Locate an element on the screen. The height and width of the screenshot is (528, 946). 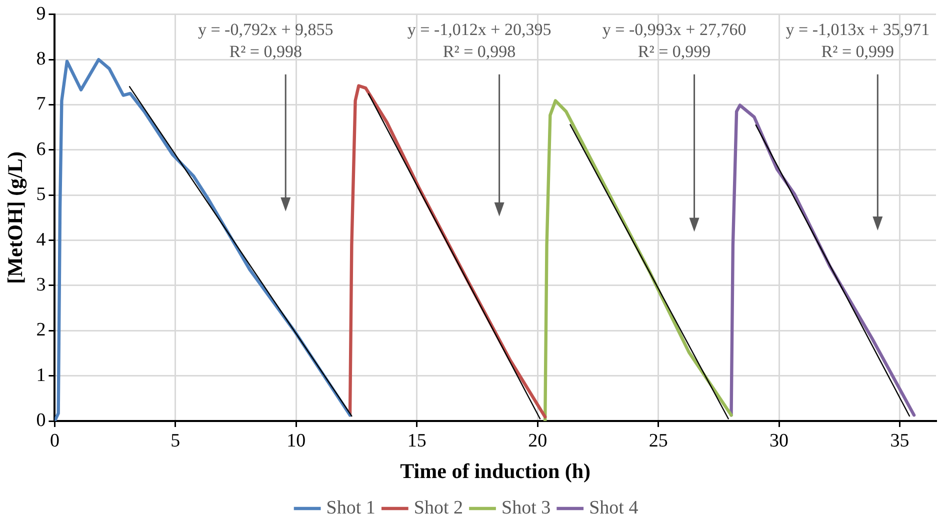
legend-label: Shot 3 is located at coordinates (526, 507).